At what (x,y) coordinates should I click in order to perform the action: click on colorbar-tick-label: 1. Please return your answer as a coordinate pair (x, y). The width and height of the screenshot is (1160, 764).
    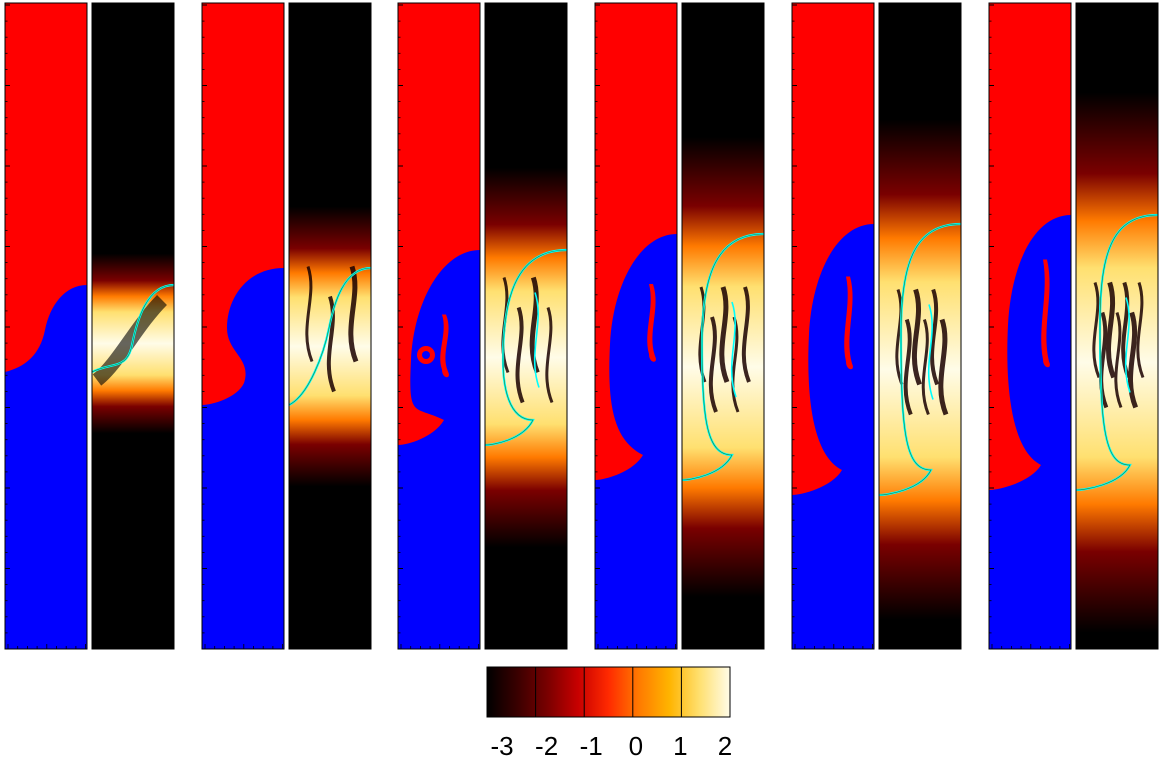
    Looking at the image, I should click on (680, 746).